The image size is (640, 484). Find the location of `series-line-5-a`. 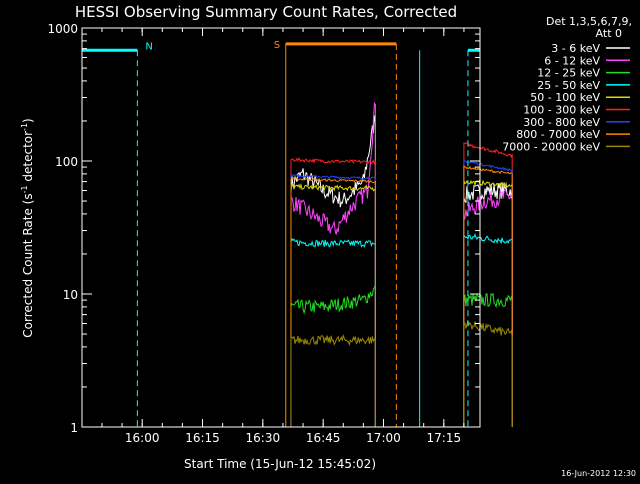

series-line-5-a is located at coordinates (333, 292).